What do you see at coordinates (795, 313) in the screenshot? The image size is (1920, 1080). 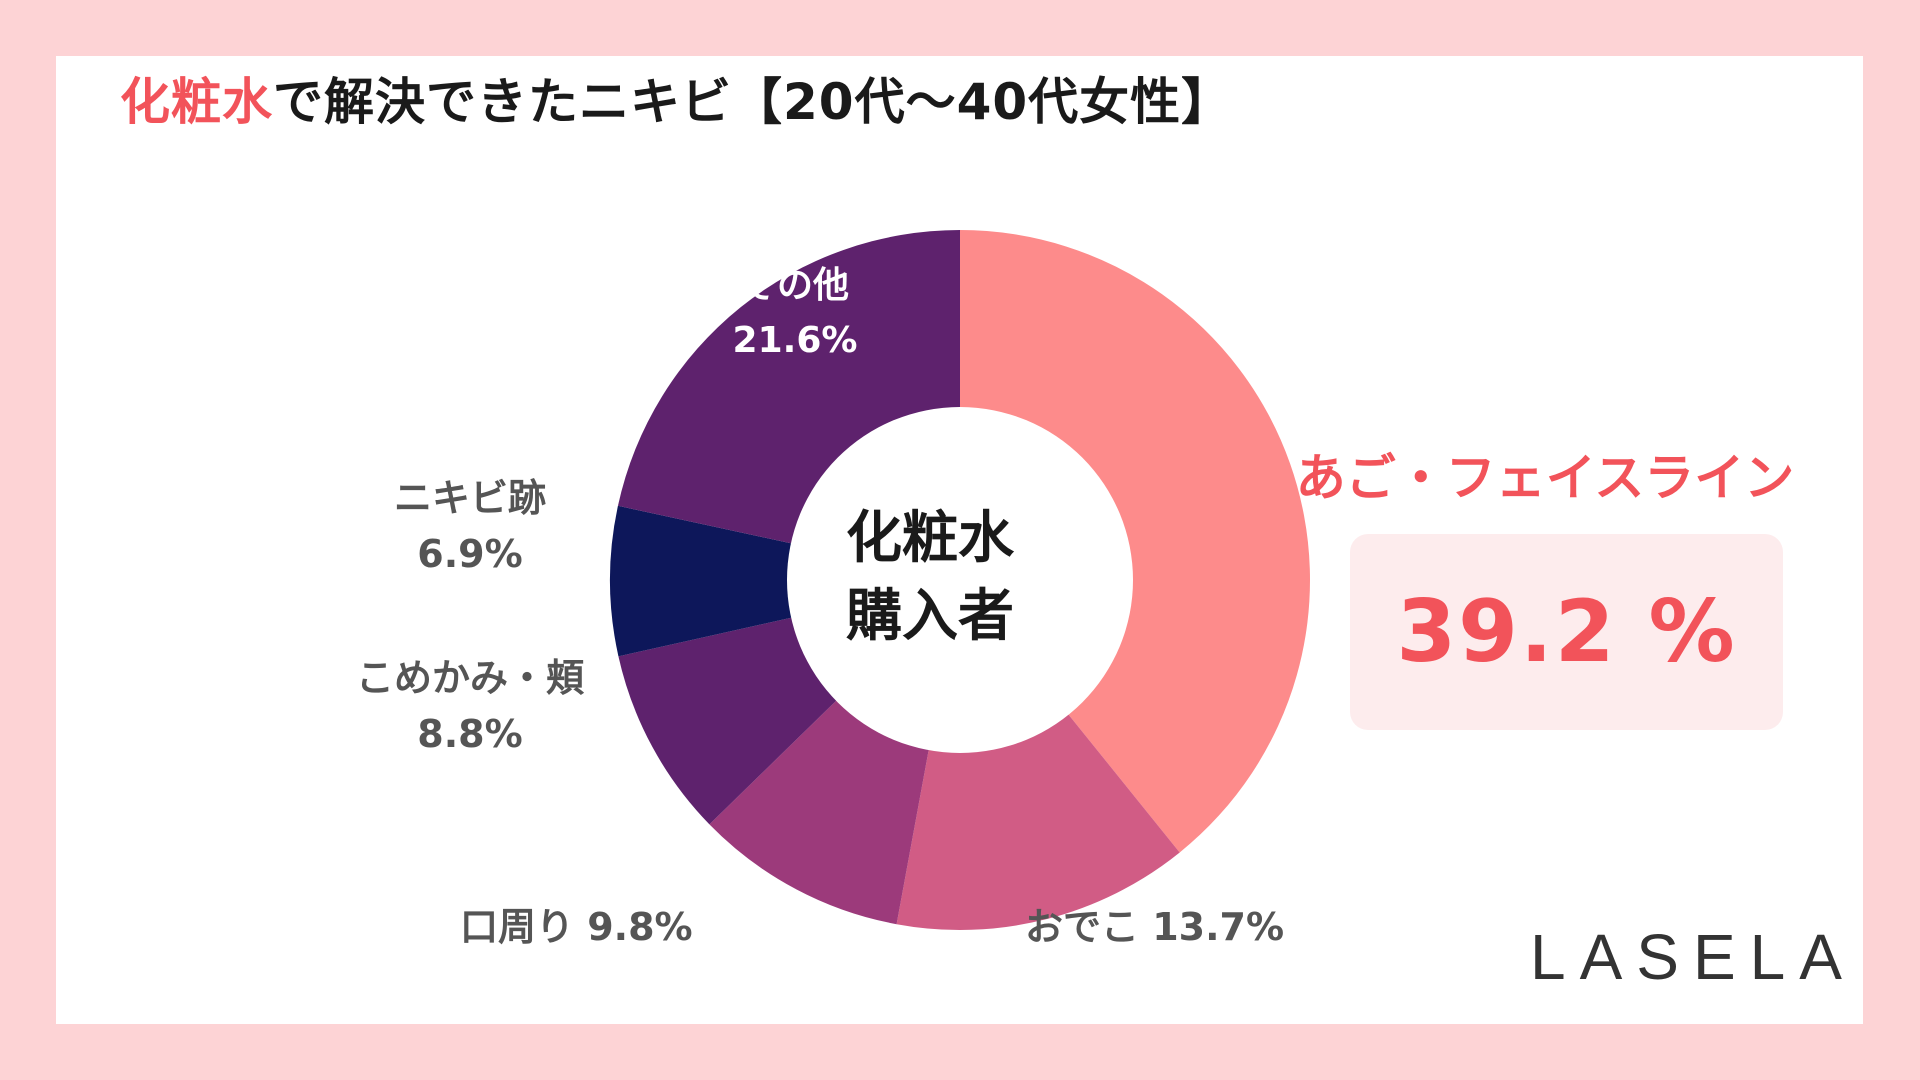 I see `slice-label-other: その他 21.6%` at bounding box center [795, 313].